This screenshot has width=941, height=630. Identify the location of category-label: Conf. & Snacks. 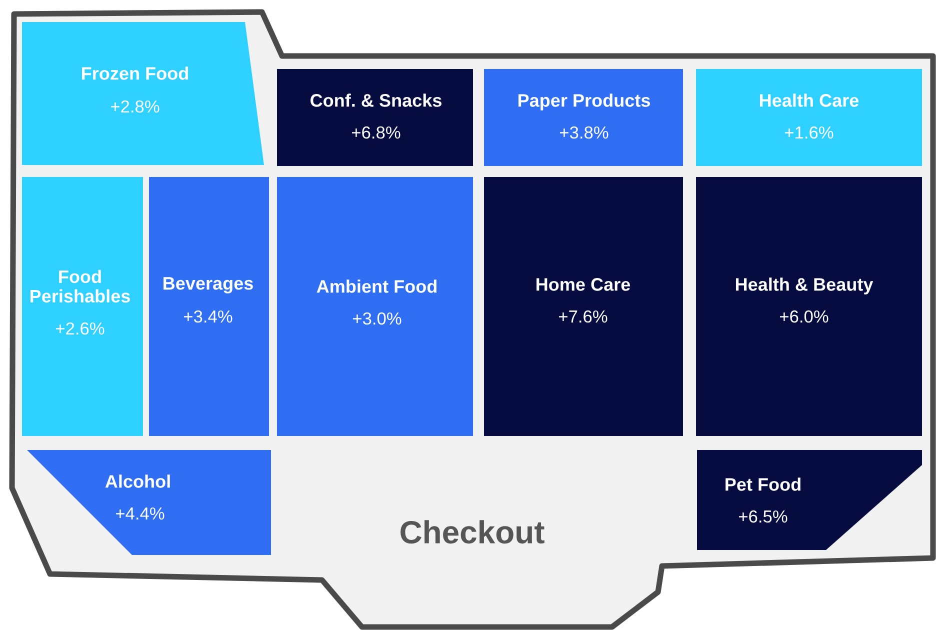
(376, 100).